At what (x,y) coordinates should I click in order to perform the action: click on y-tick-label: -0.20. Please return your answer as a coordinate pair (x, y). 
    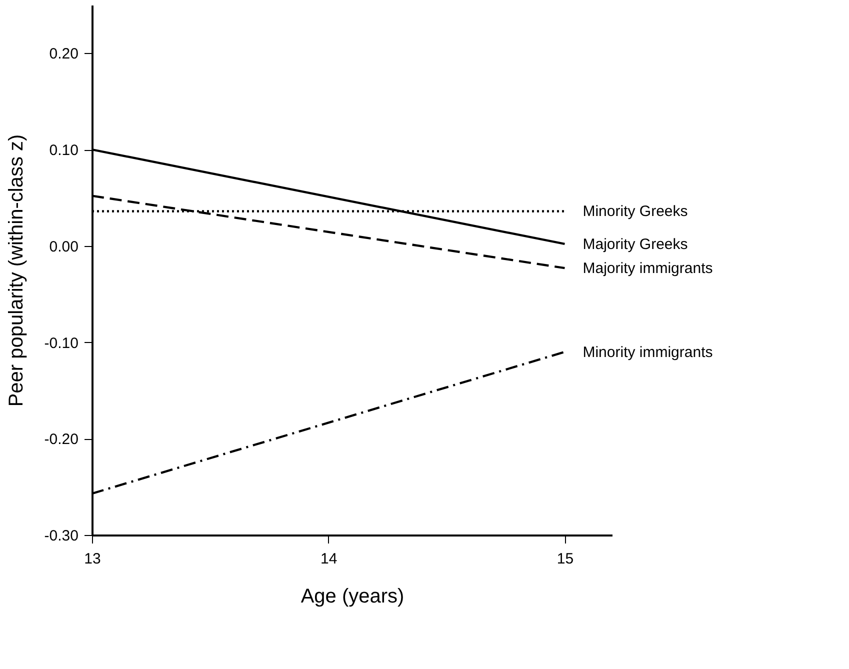
    Looking at the image, I should click on (61, 439).